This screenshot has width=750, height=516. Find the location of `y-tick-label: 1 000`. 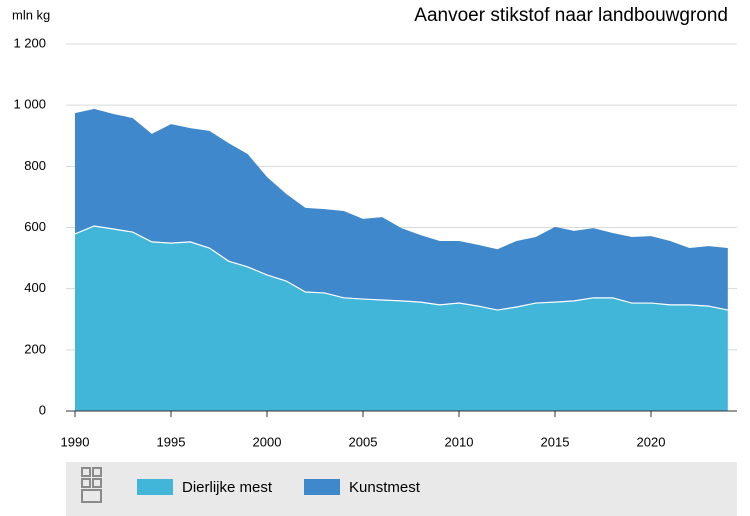

y-tick-label: 1 000 is located at coordinates (29, 104).